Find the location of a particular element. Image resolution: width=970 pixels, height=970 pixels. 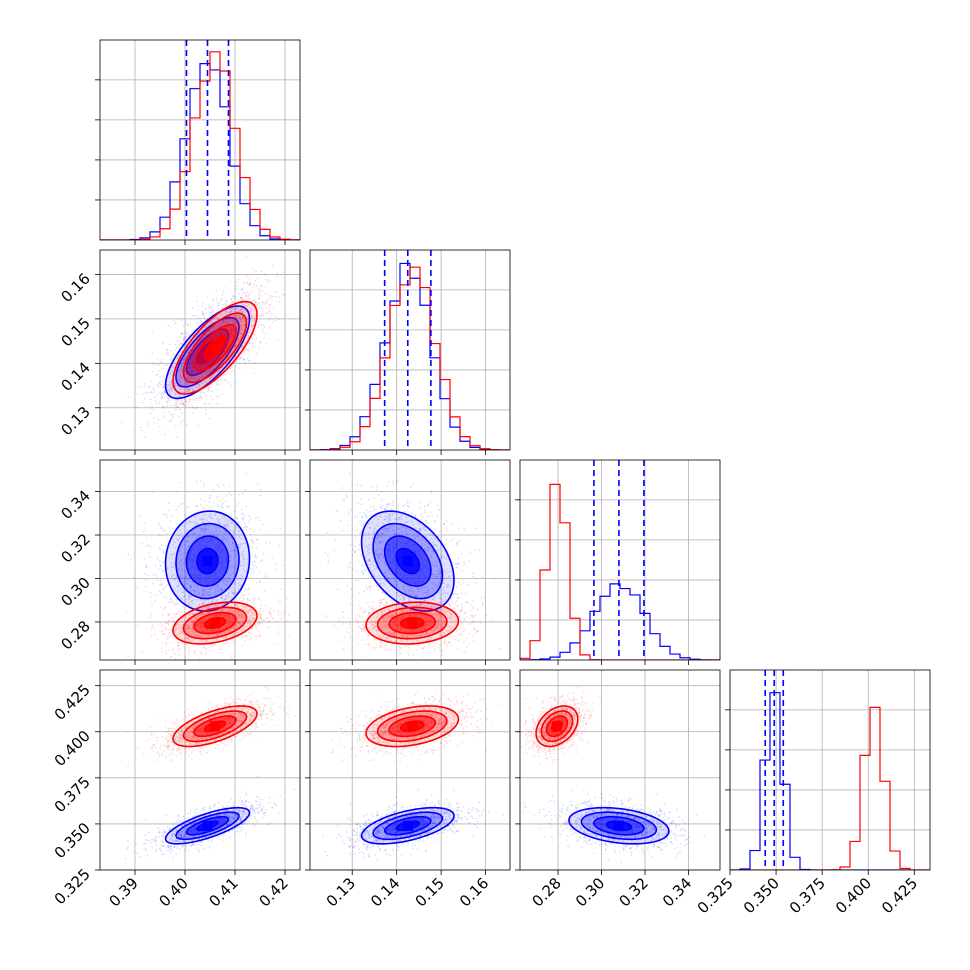

y-tick-label: 0.32 is located at coordinates (75, 548).